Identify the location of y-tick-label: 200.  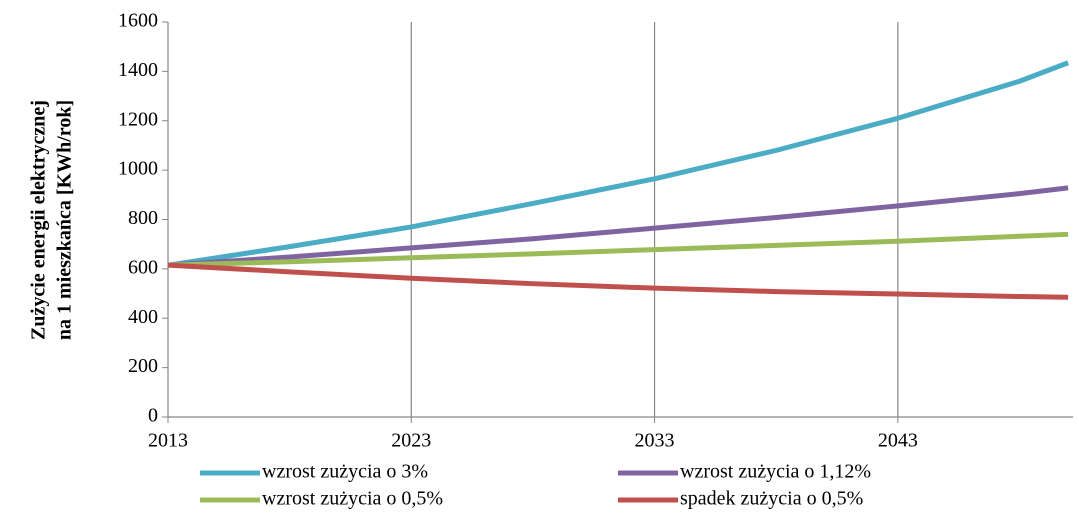
(143, 366).